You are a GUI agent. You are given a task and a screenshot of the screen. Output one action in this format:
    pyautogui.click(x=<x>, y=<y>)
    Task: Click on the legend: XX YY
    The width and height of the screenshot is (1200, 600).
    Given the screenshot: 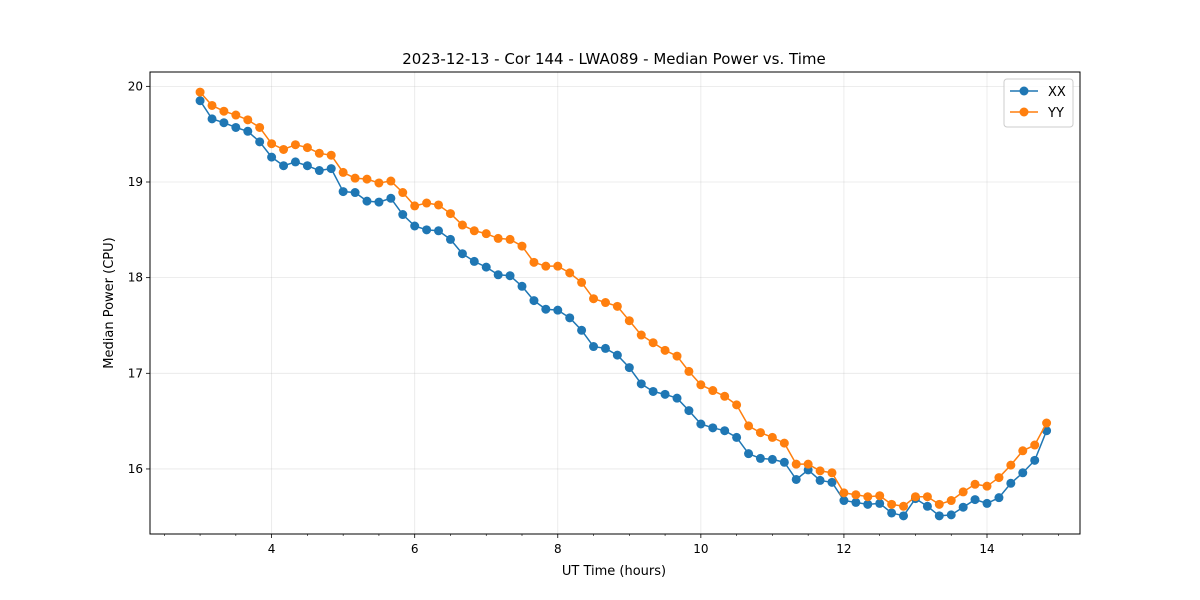 What is the action you would take?
    pyautogui.click(x=1038, y=103)
    